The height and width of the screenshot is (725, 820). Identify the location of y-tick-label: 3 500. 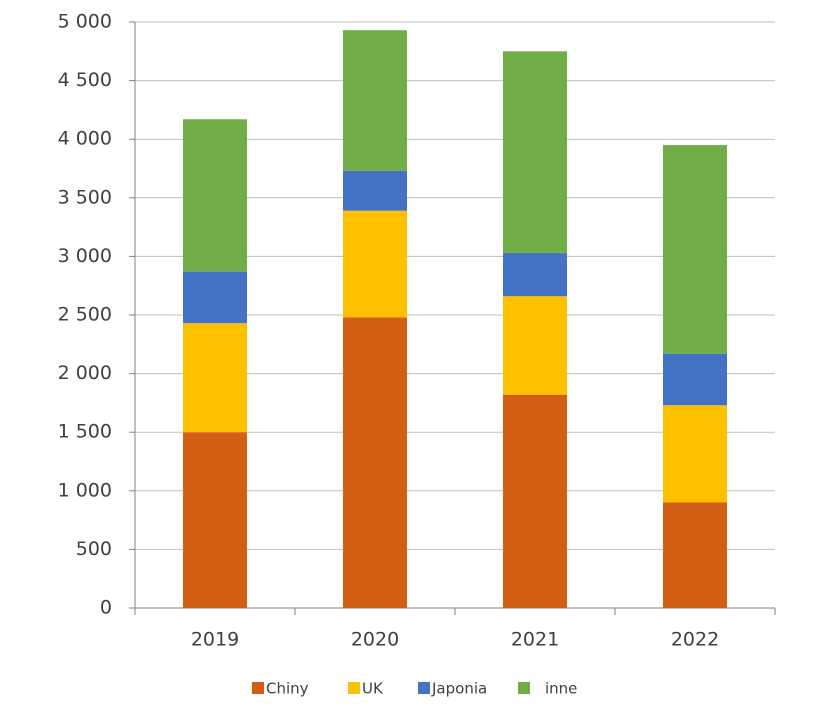
(85, 197).